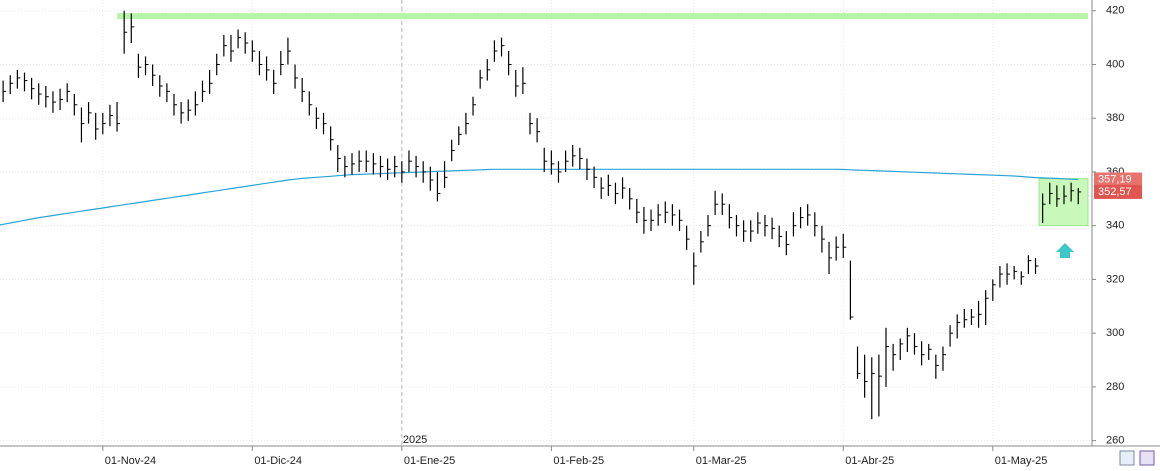 This screenshot has height=471, width=1160. Describe the element at coordinates (429, 461) in the screenshot. I see `x-tick-label: 01-Ene-25` at that location.